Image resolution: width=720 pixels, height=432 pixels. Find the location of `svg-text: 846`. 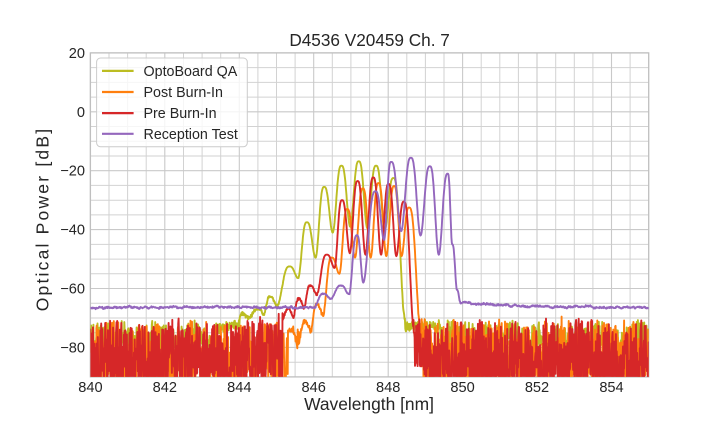

svg-text: 846 is located at coordinates (314, 388).